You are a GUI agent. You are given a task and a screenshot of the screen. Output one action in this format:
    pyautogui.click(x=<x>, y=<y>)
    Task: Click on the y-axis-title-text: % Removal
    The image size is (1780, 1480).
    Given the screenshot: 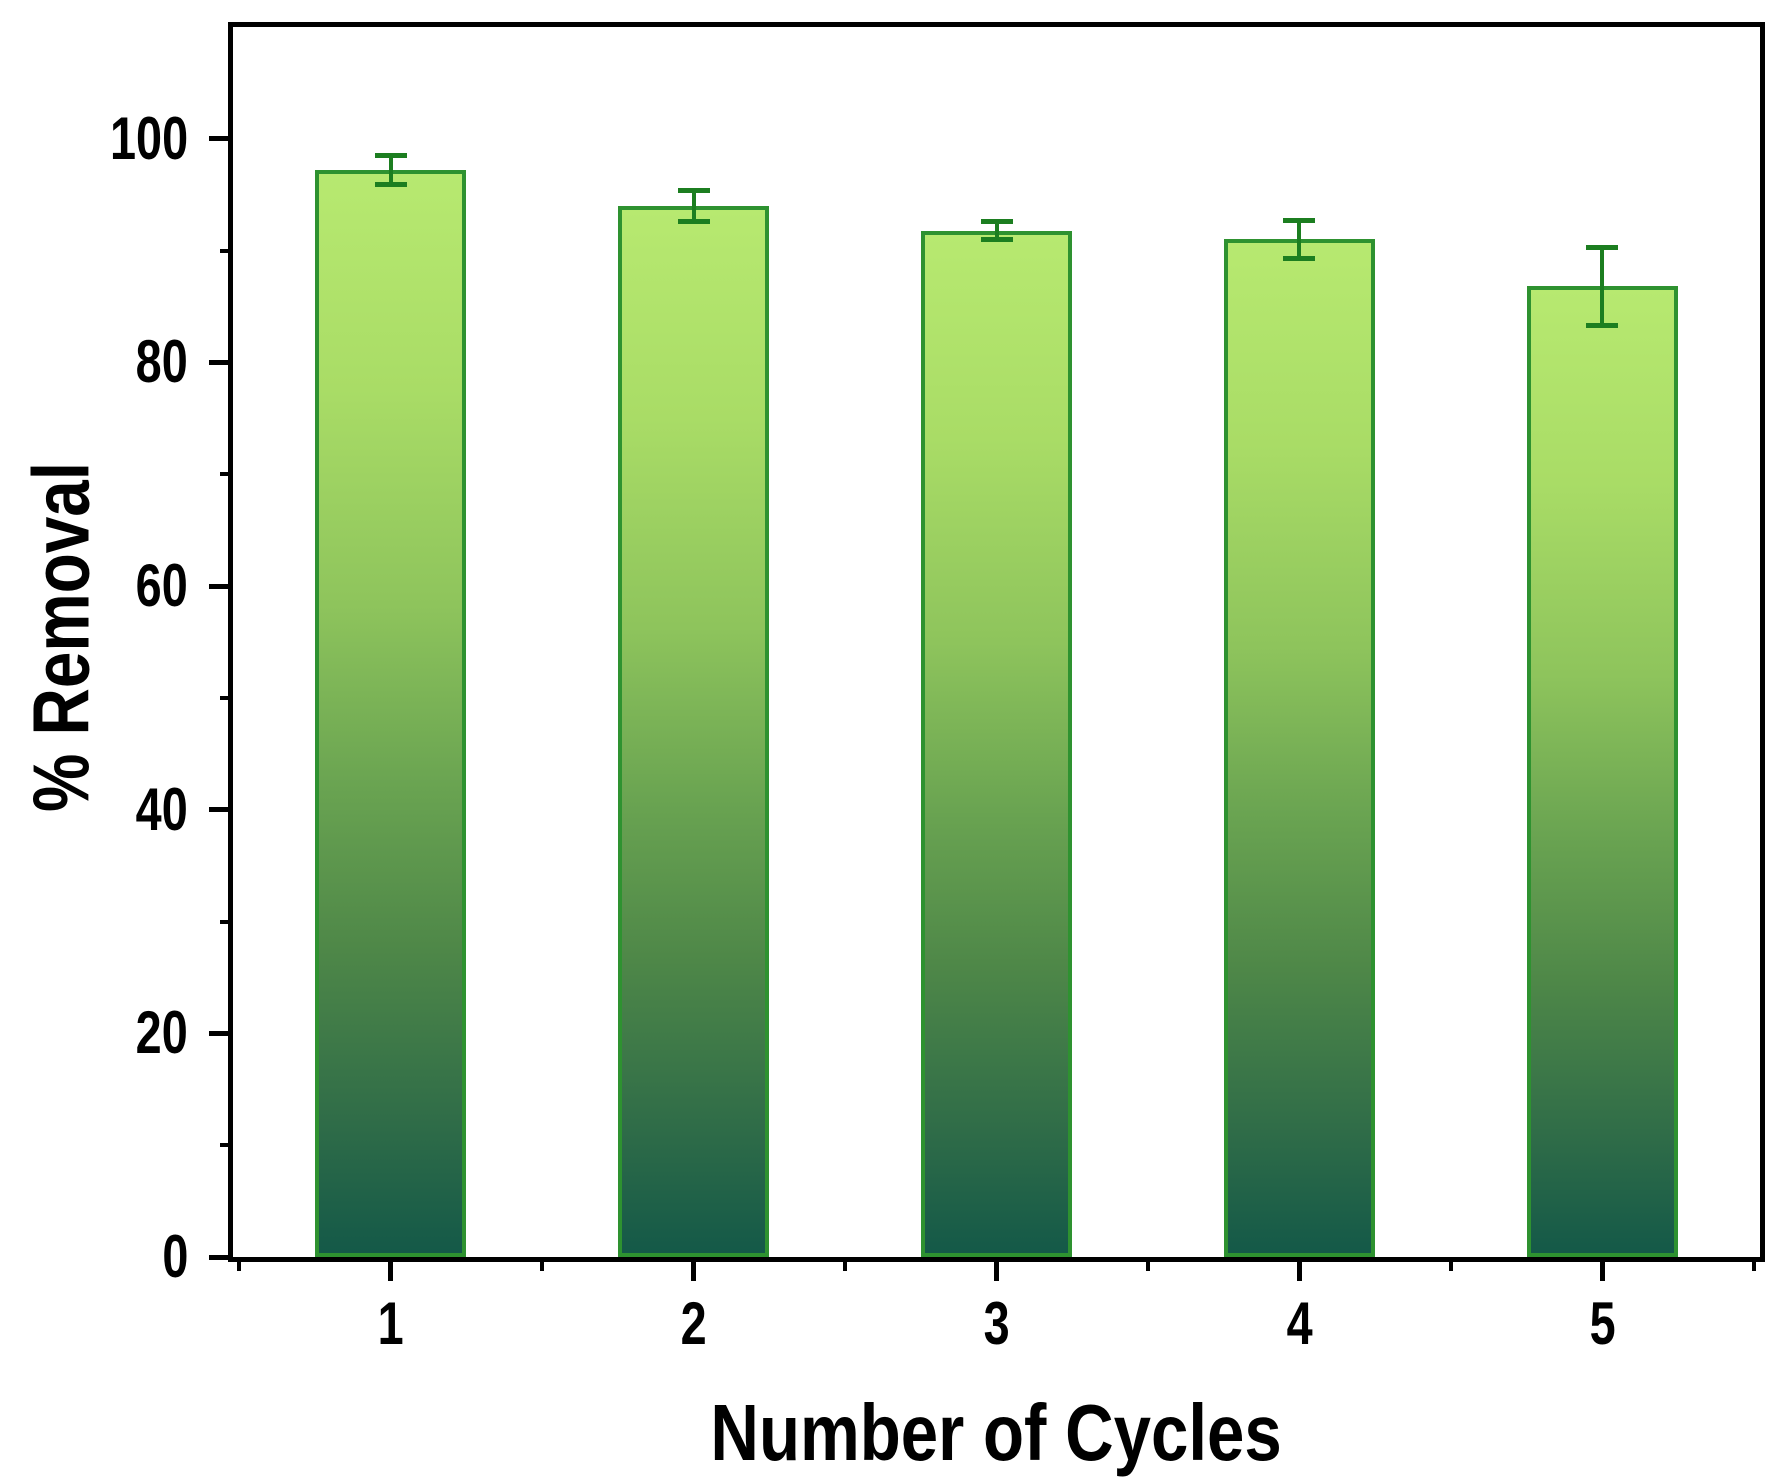 What is the action you would take?
    pyautogui.click(x=60, y=637)
    